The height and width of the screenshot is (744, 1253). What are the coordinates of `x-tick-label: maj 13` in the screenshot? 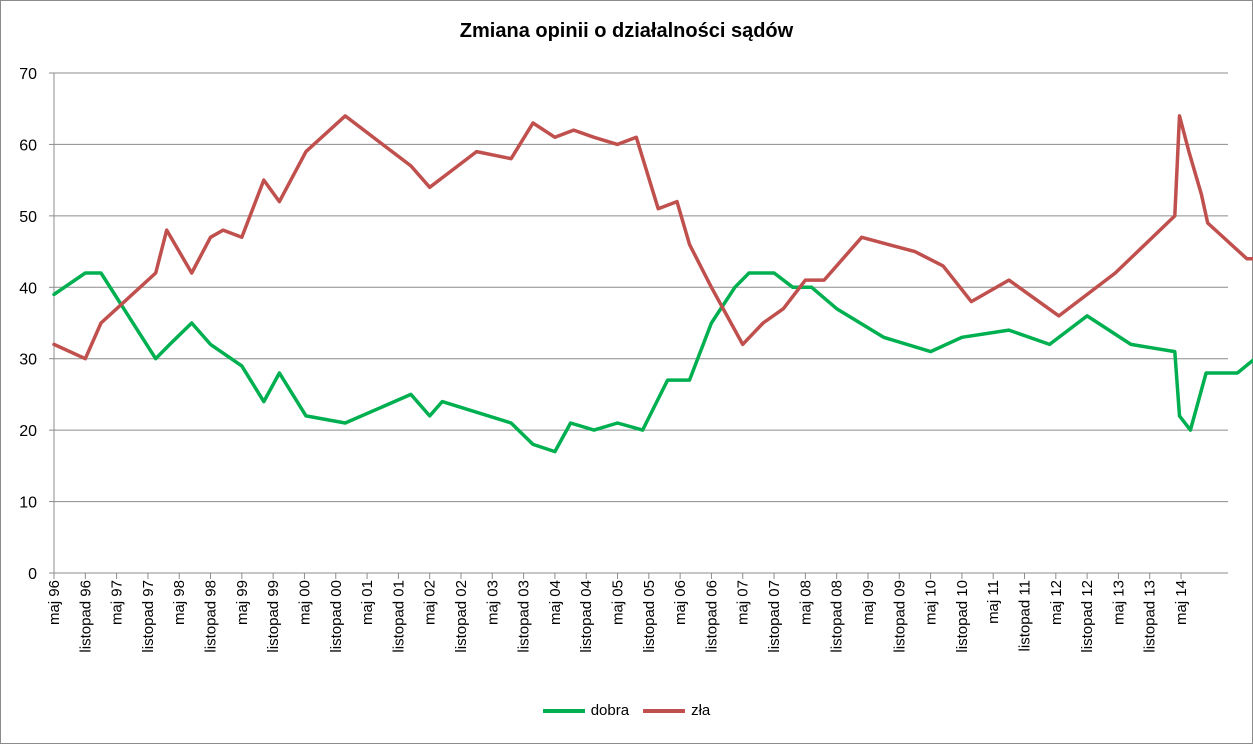 It's located at (1118, 602).